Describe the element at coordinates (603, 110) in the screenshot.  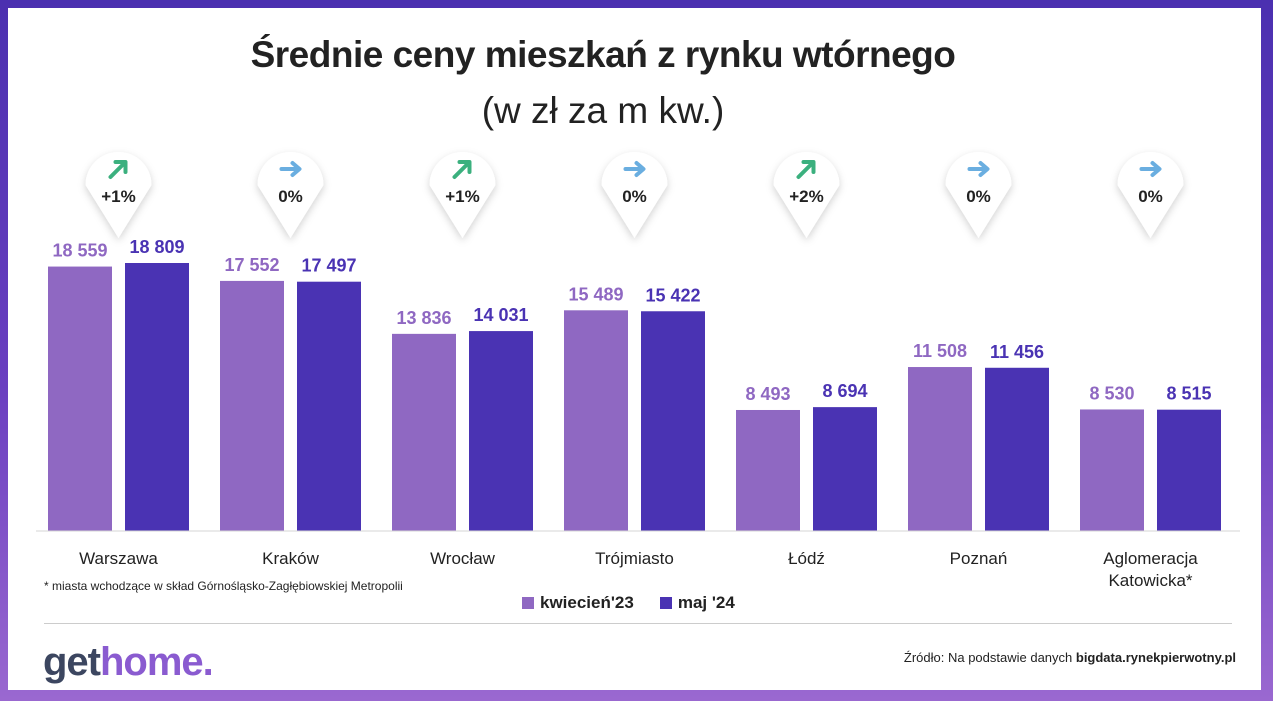
I see `chart-subtitle: (w zł za m kw.)` at that location.